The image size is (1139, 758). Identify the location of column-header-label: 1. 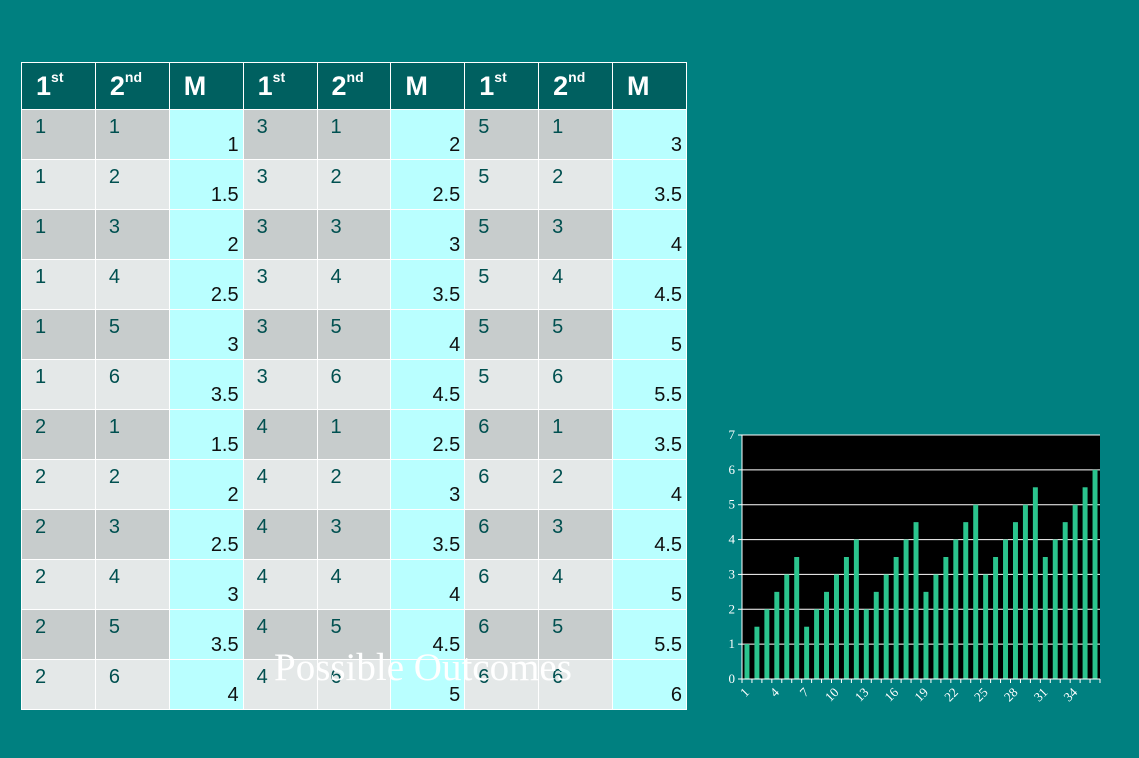
(265, 85).